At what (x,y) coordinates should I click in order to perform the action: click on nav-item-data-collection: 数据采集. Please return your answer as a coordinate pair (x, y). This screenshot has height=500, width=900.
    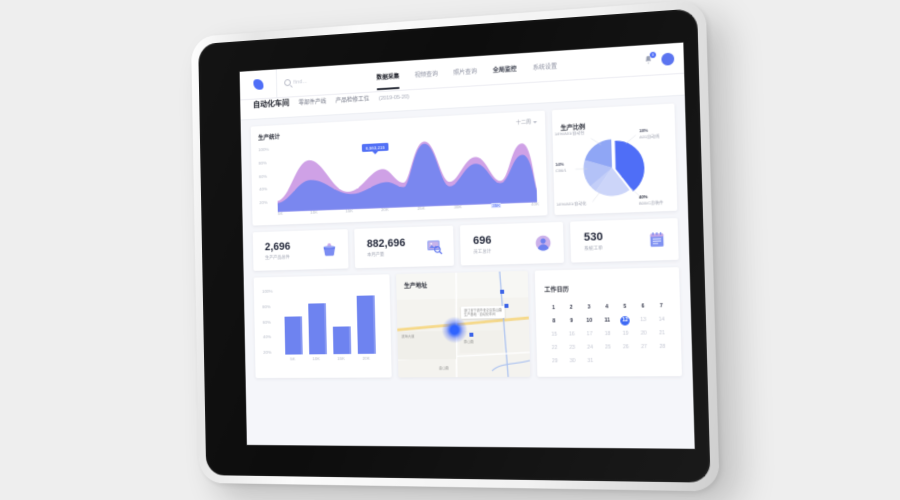
    Looking at the image, I should click on (388, 76).